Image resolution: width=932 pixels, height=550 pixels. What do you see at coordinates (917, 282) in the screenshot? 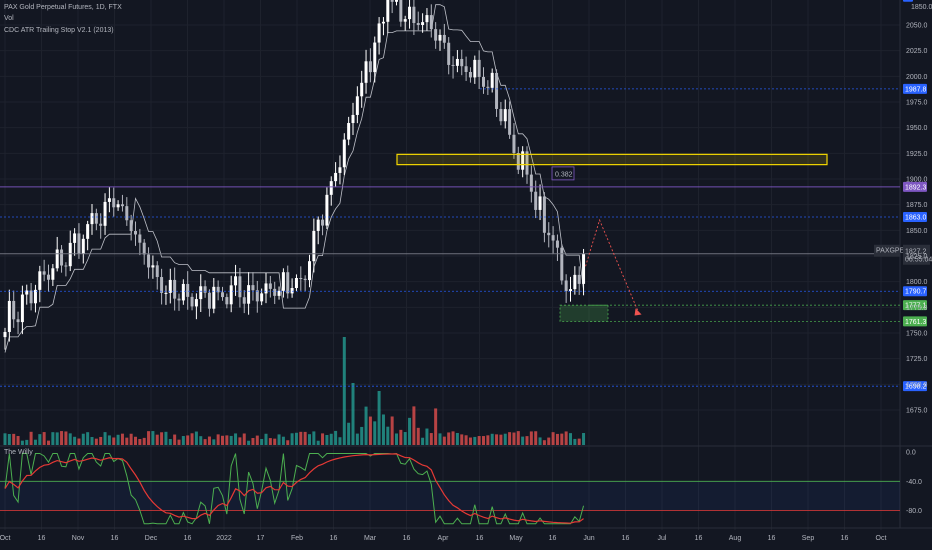
I see `price-tick-label: 1800.0` at bounding box center [917, 282].